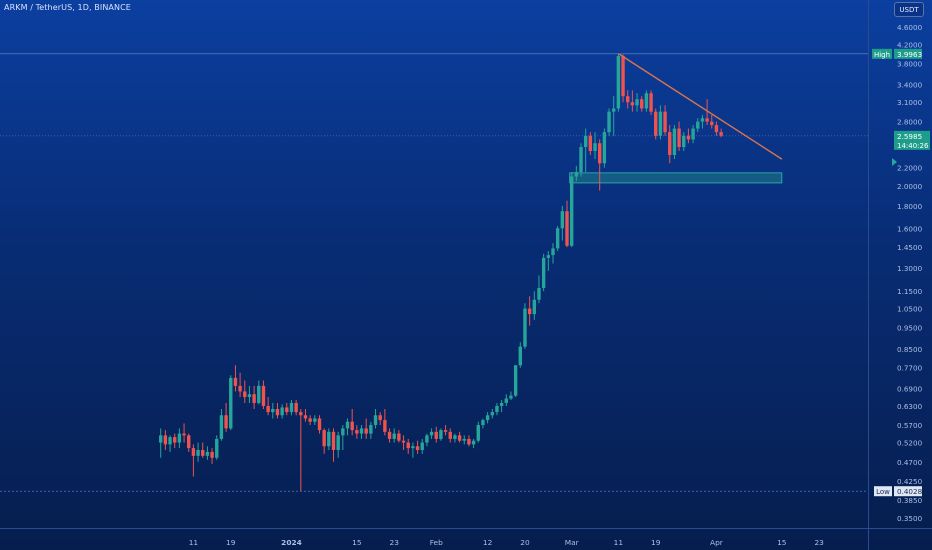  I want to click on y-tick-label: 1.6000, so click(910, 228).